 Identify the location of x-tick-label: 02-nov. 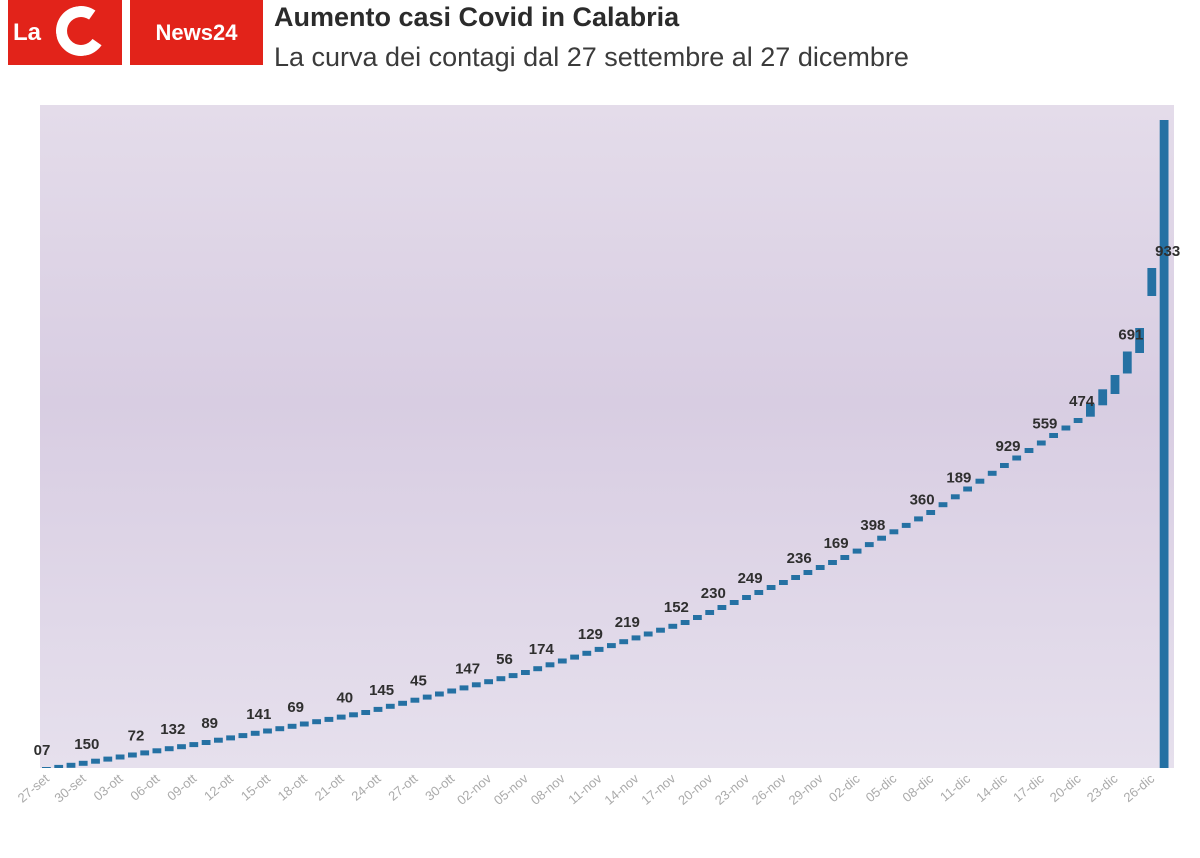
(474, 788).